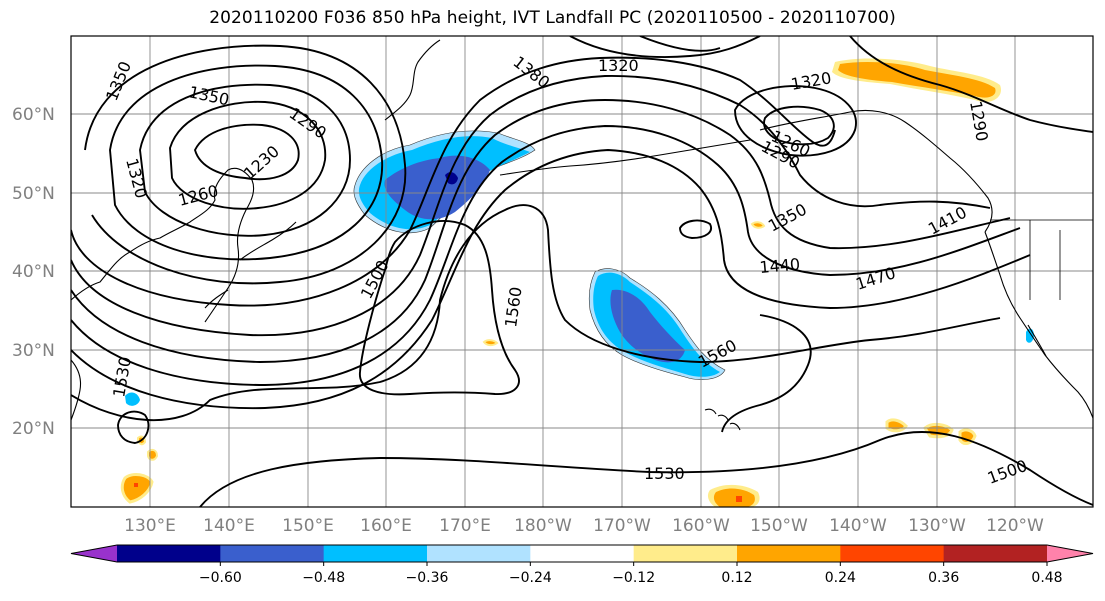 This screenshot has height=601, width=1105. What do you see at coordinates (451, 178) in the screenshot?
I see `ivt-anomaly-dark-blue` at bounding box center [451, 178].